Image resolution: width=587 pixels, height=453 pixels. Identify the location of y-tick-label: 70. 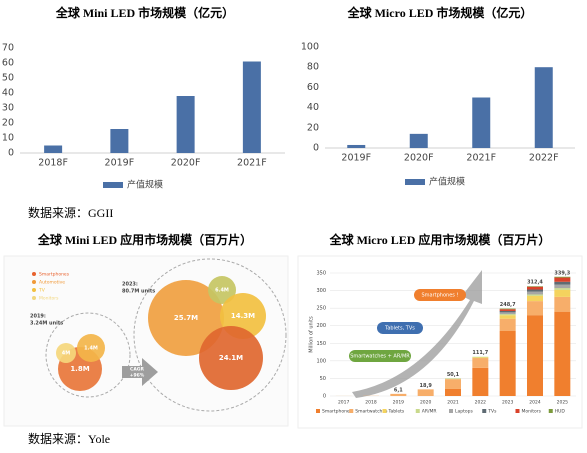
(8, 48).